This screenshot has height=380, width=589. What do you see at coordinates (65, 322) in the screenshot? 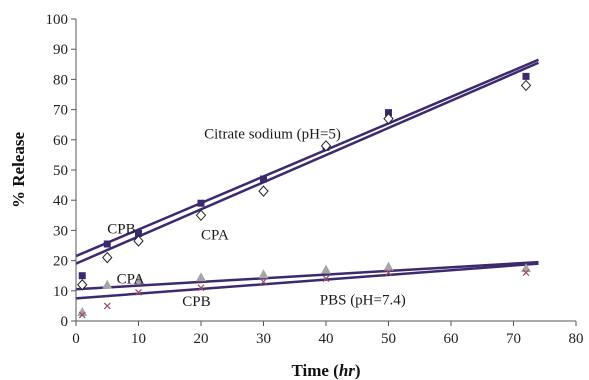
I see `y-tick-label: 0` at bounding box center [65, 322].